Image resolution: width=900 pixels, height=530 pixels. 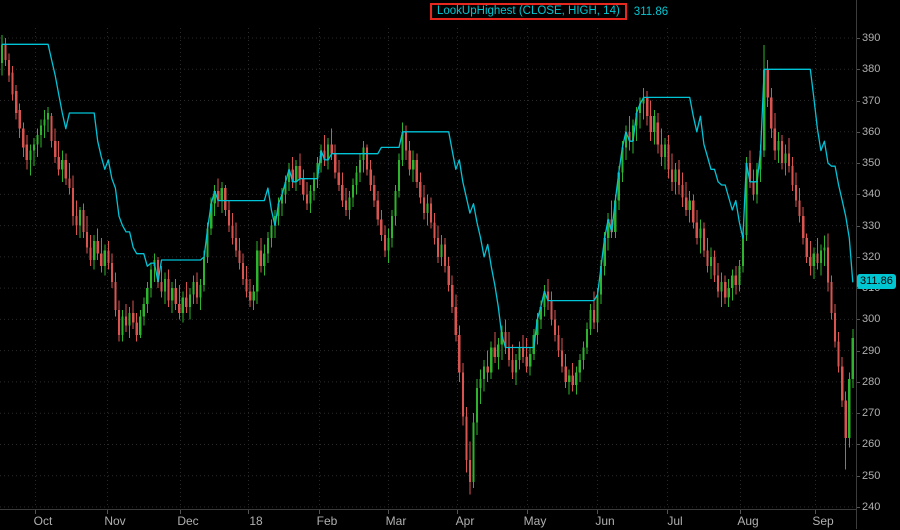 I want to click on y-axis-label: 290, so click(x=871, y=351).